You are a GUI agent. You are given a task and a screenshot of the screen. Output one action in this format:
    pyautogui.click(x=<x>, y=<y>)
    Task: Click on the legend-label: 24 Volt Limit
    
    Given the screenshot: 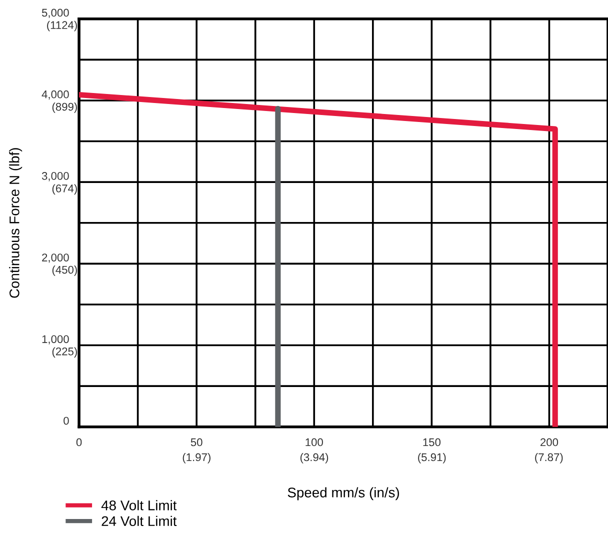 What is the action you would take?
    pyautogui.click(x=139, y=521)
    